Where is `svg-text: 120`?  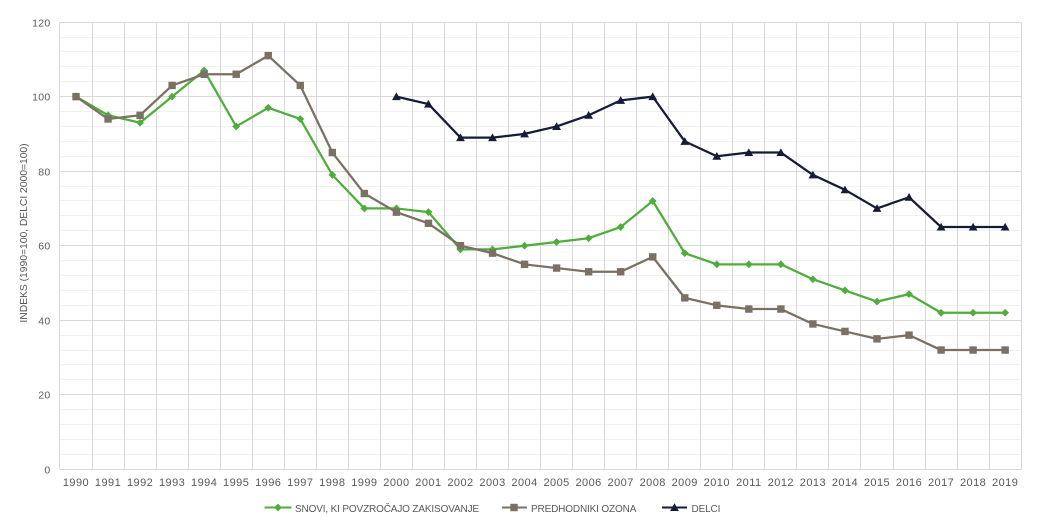
svg-text: 120 is located at coordinates (41, 23).